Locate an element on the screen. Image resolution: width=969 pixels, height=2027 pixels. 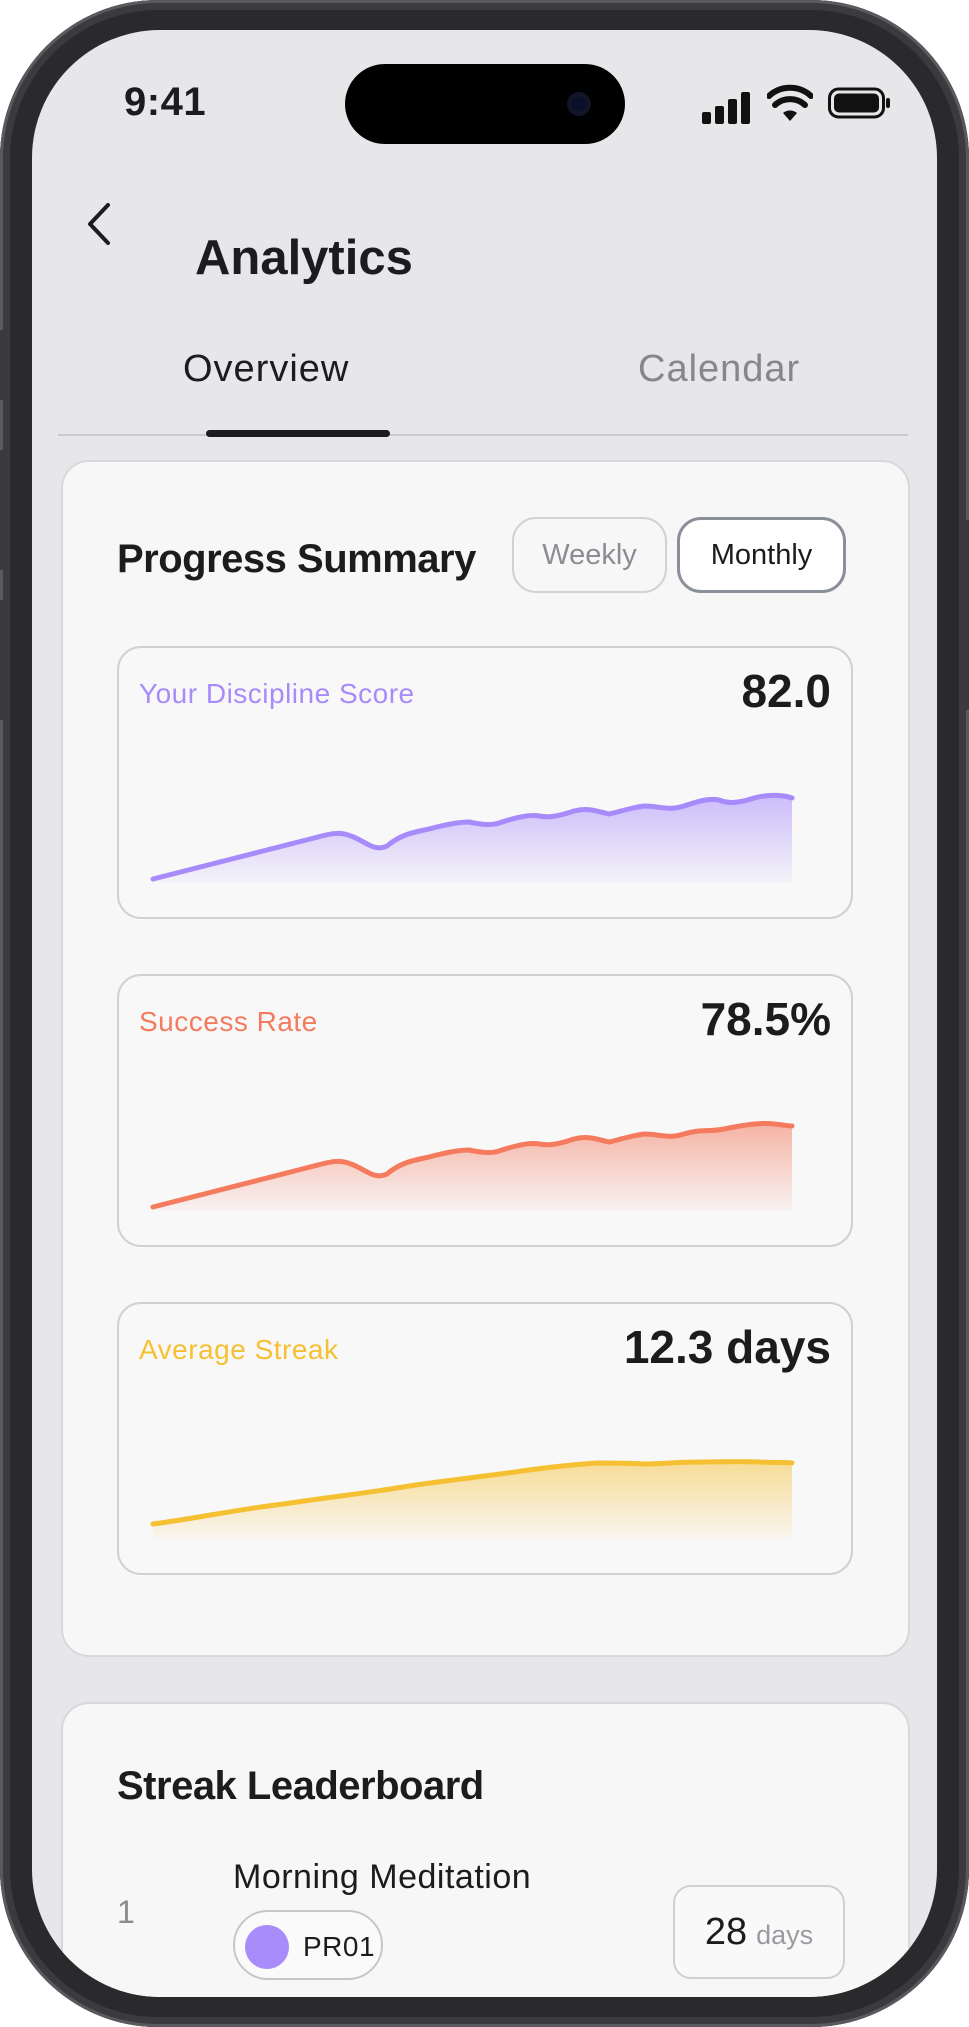
average-streak-panel: Average Streak 12.3 days is located at coordinates (485, 1438).